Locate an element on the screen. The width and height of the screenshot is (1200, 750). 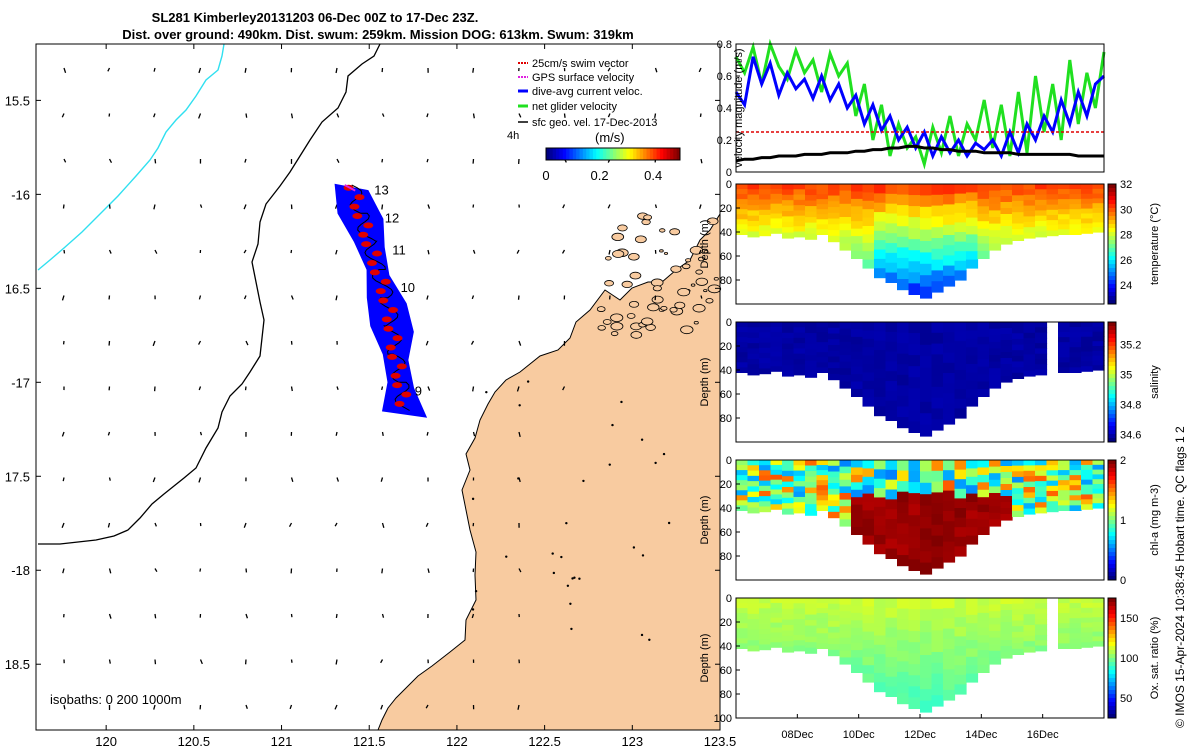
map-xtick-label: 120 is located at coordinates (106, 741).